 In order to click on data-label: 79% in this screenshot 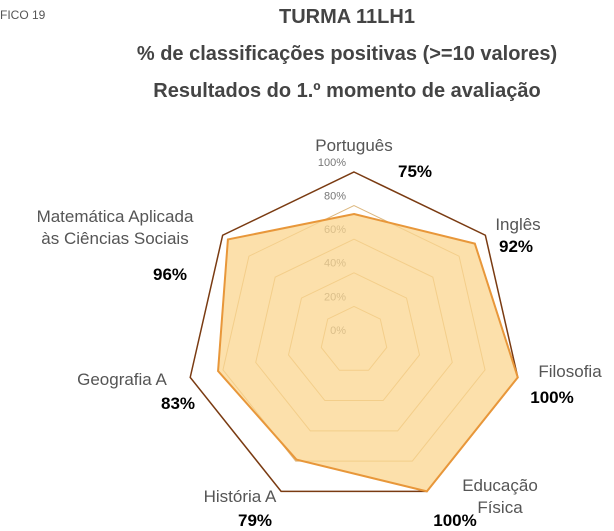, I will do `click(255, 520)`.